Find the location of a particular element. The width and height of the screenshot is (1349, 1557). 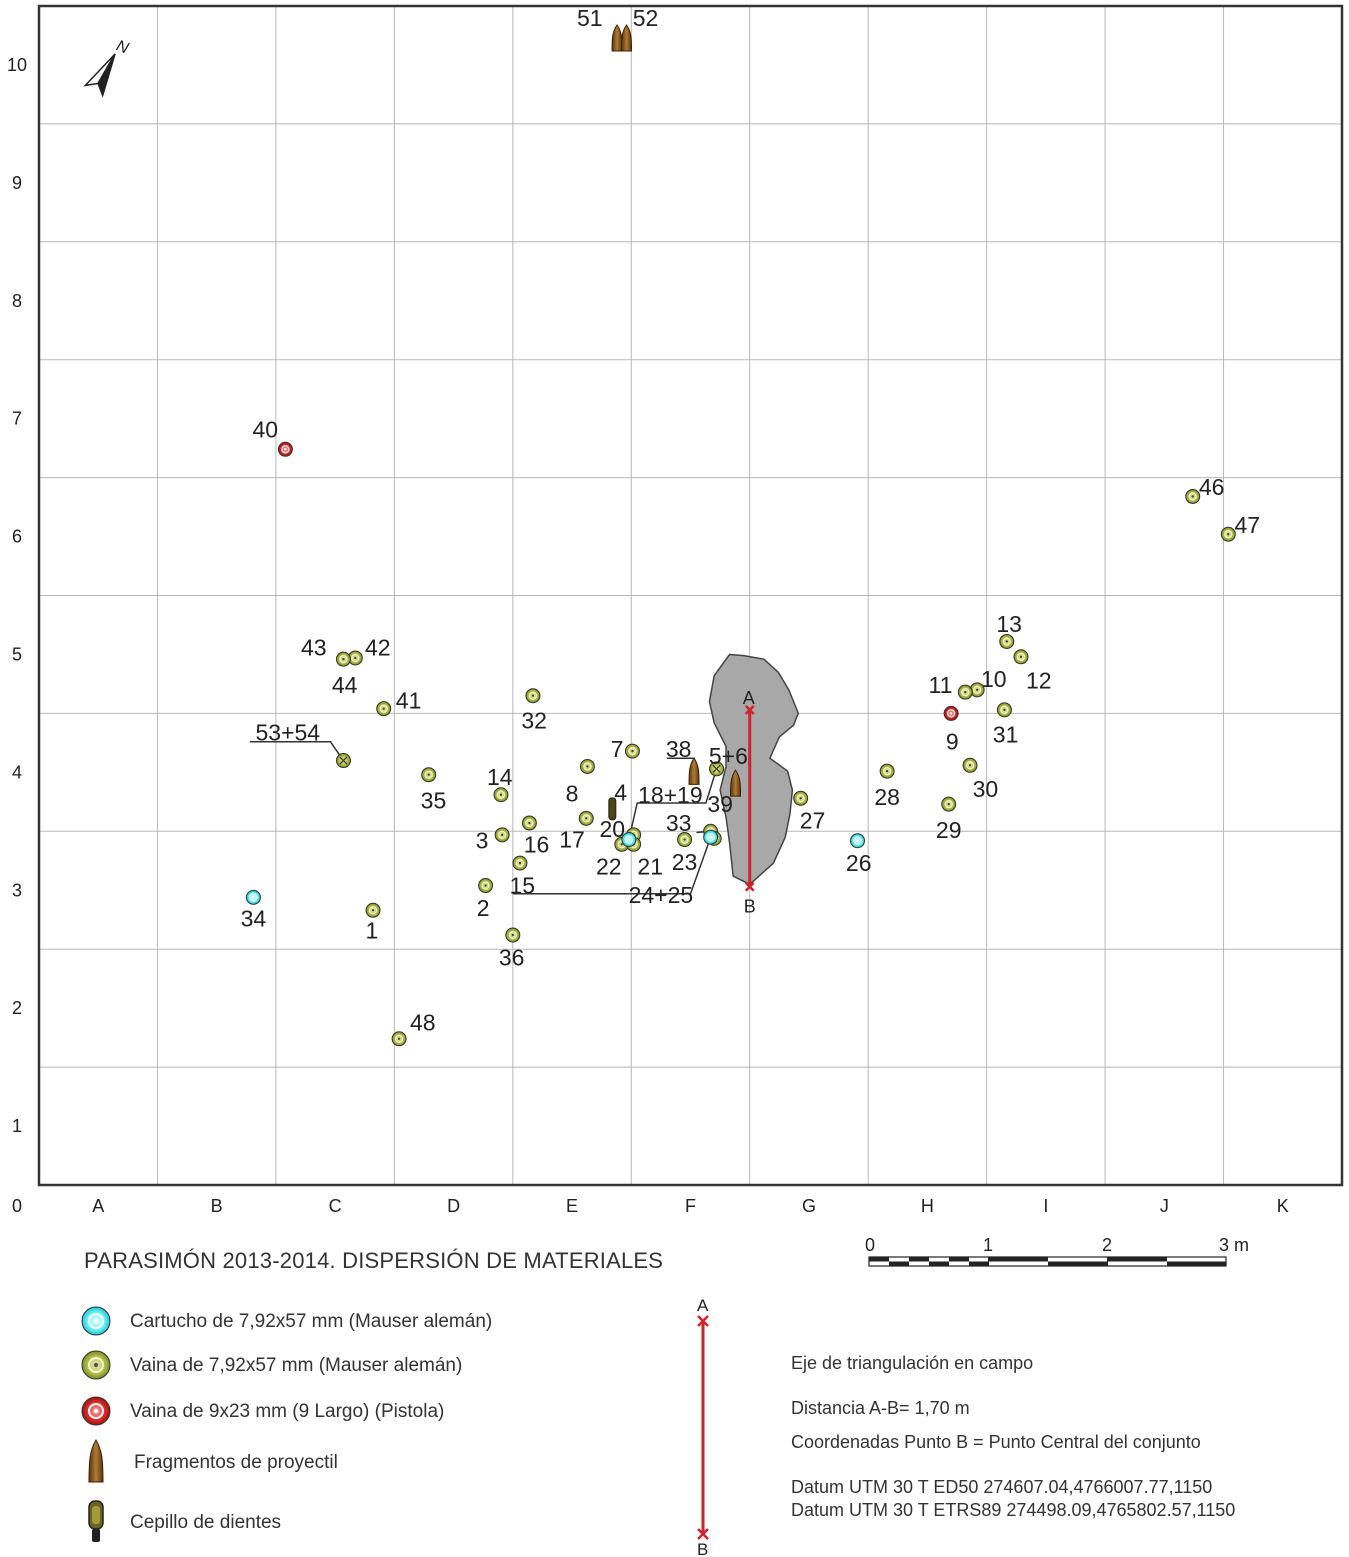

x-axis-label: 0 is located at coordinates (17, 1206).